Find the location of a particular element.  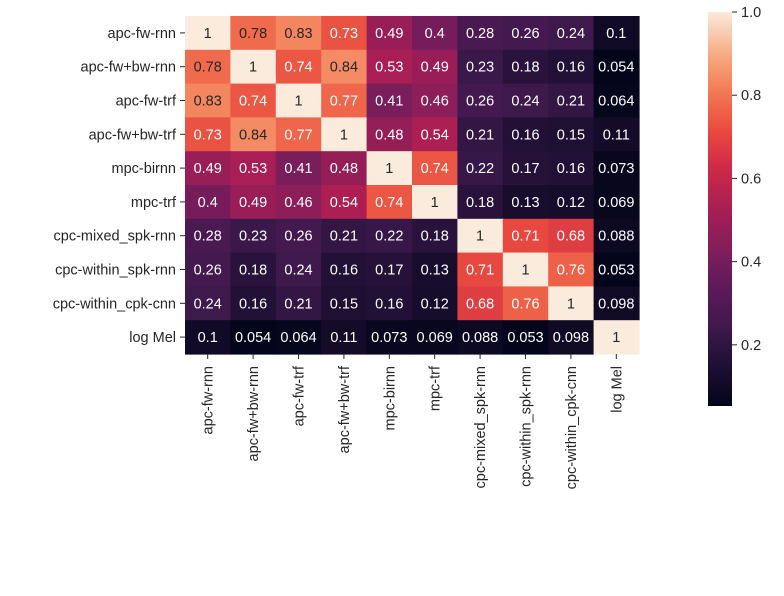

cell-value-label: 0.41 is located at coordinates (389, 102).